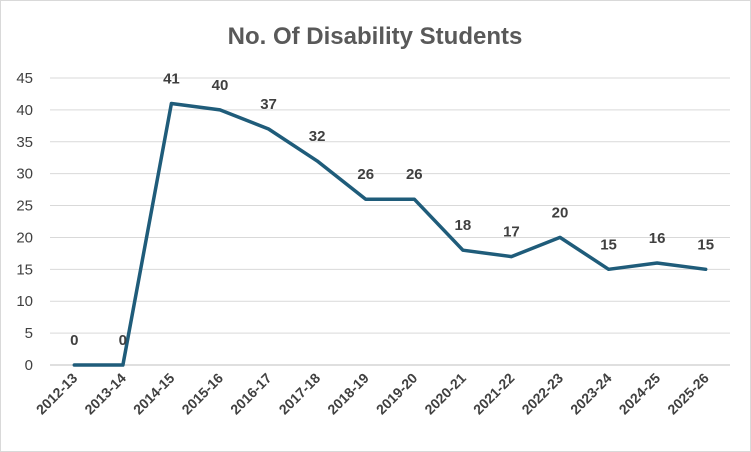  Describe the element at coordinates (397, 394) in the screenshot. I see `x-tick-label: 2019-20` at that location.